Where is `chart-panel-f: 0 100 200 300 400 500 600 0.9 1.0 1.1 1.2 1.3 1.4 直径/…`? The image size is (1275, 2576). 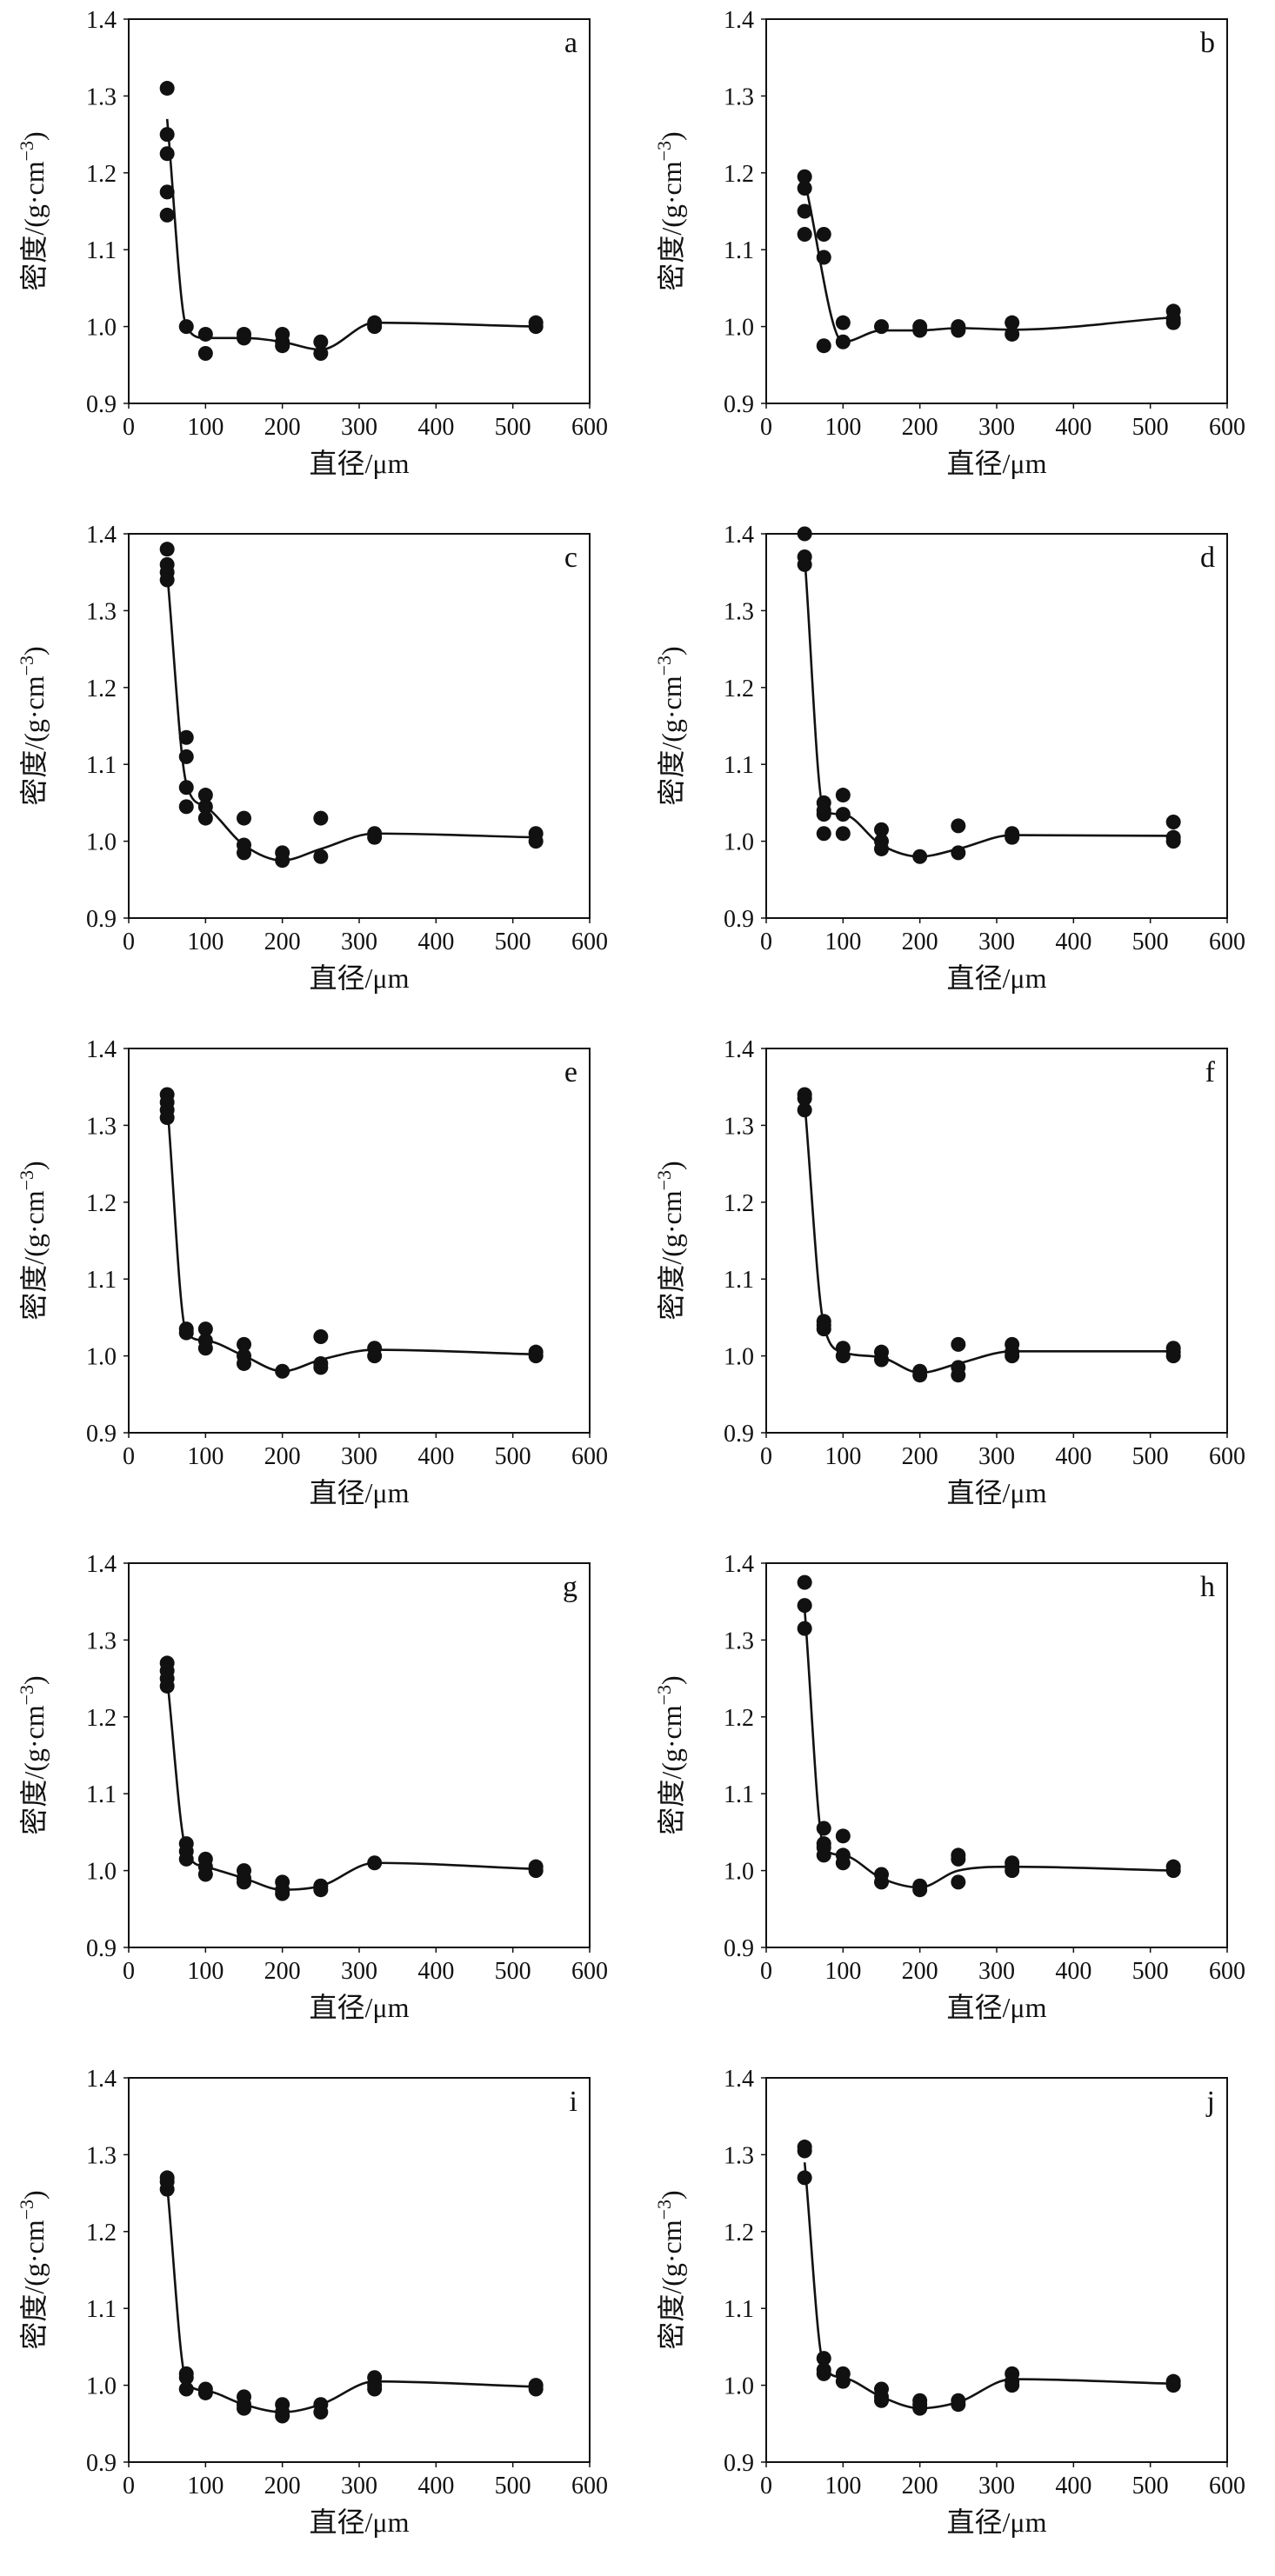 chart-panel-f: 0 100 200 300 400 500 600 0.9 1.0 1.1 1.2 1.3 1.4 直径/… is located at coordinates (949, 1272).